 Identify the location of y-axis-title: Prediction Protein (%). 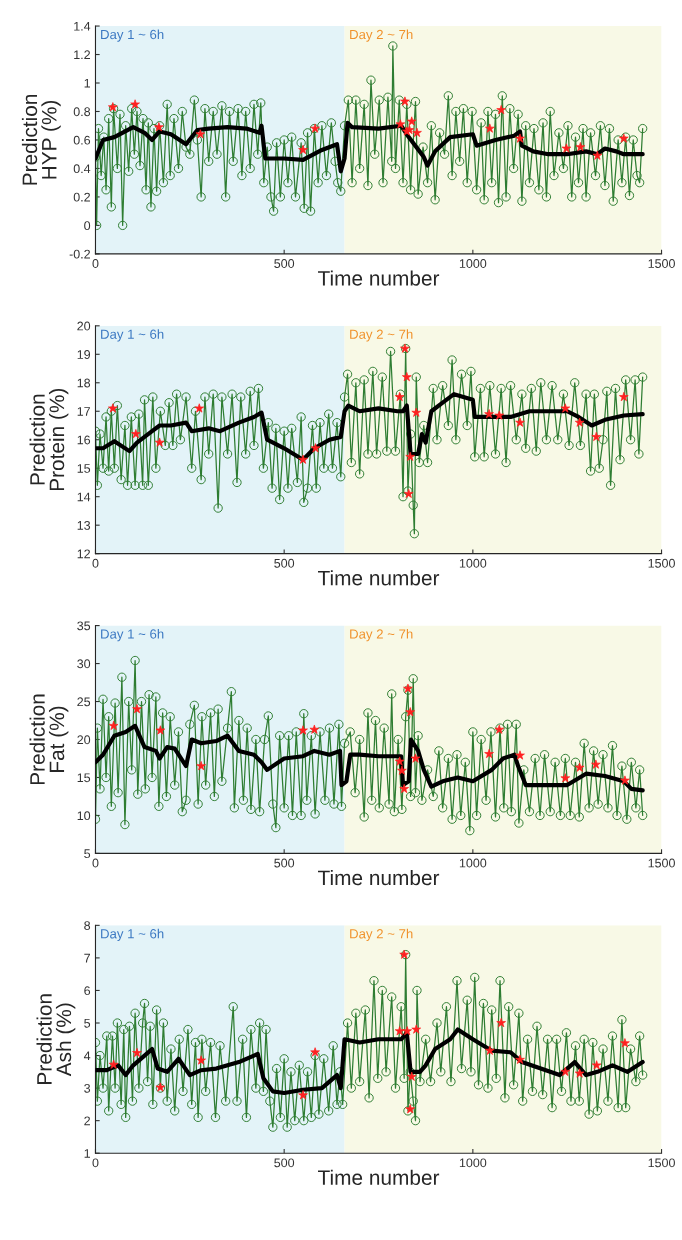
(49, 439).